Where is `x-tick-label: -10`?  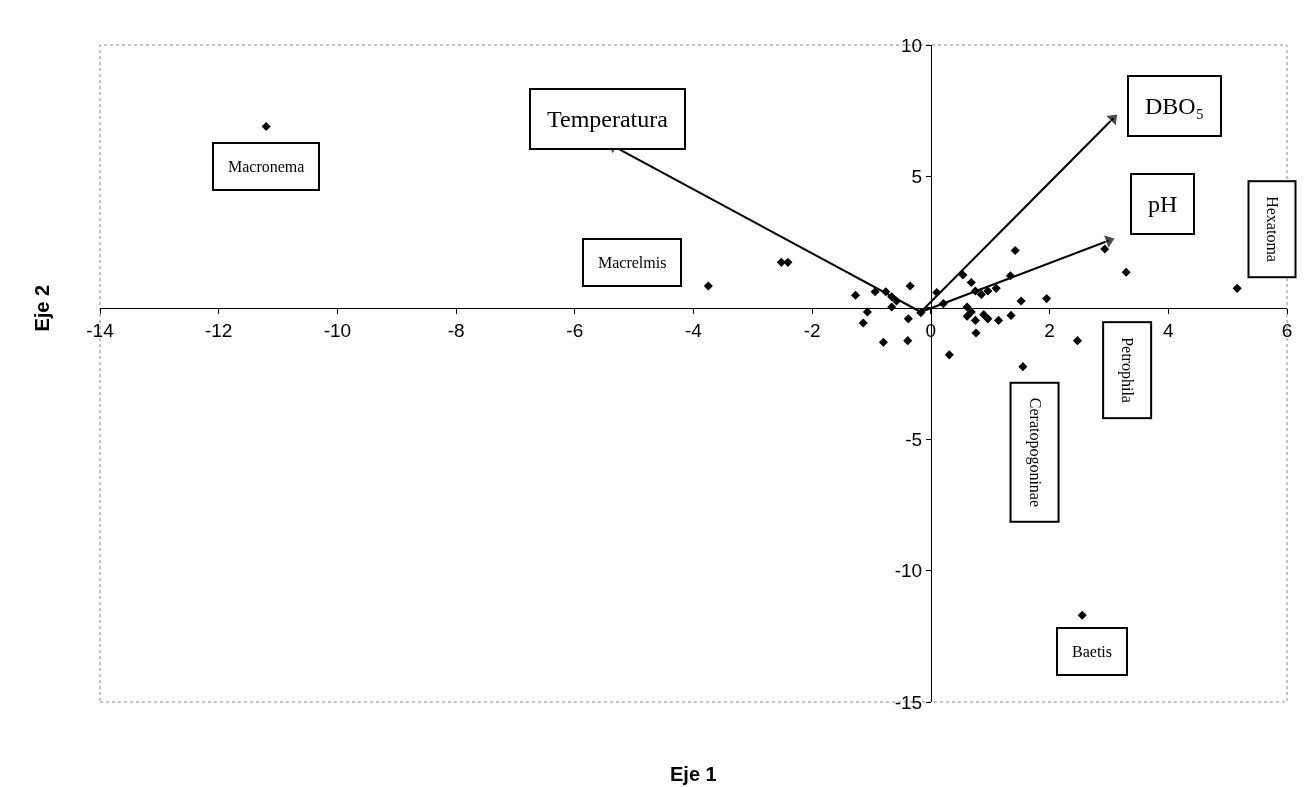
x-tick-label: -10 is located at coordinates (337, 330).